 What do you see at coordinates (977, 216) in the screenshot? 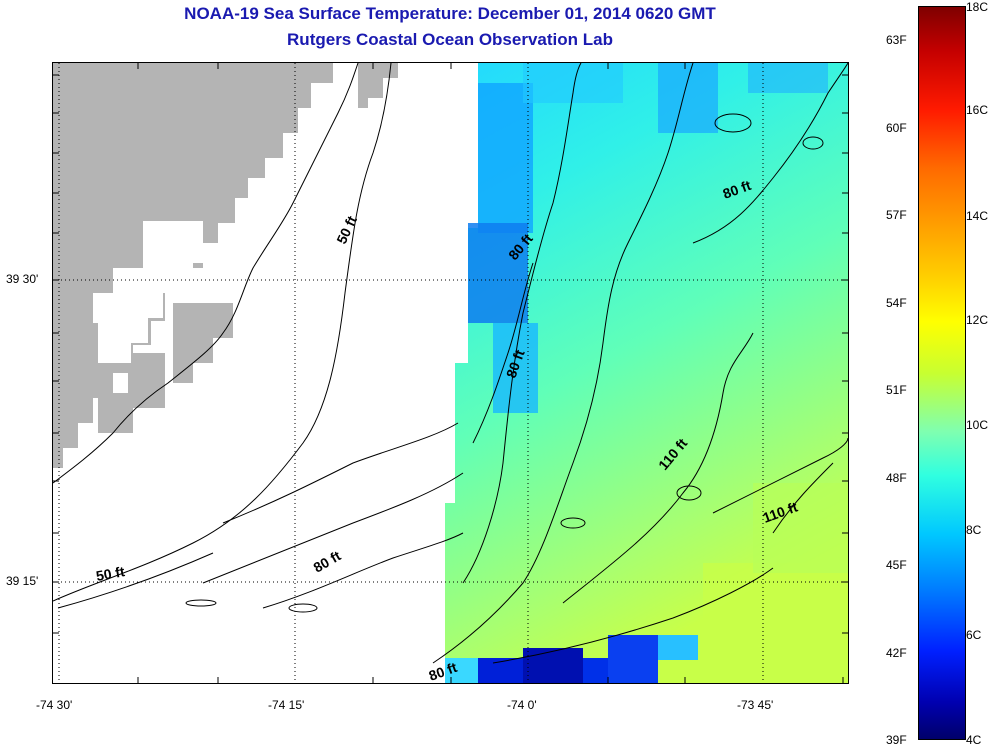
I see `colorbar-label-c: 14C` at bounding box center [977, 216].